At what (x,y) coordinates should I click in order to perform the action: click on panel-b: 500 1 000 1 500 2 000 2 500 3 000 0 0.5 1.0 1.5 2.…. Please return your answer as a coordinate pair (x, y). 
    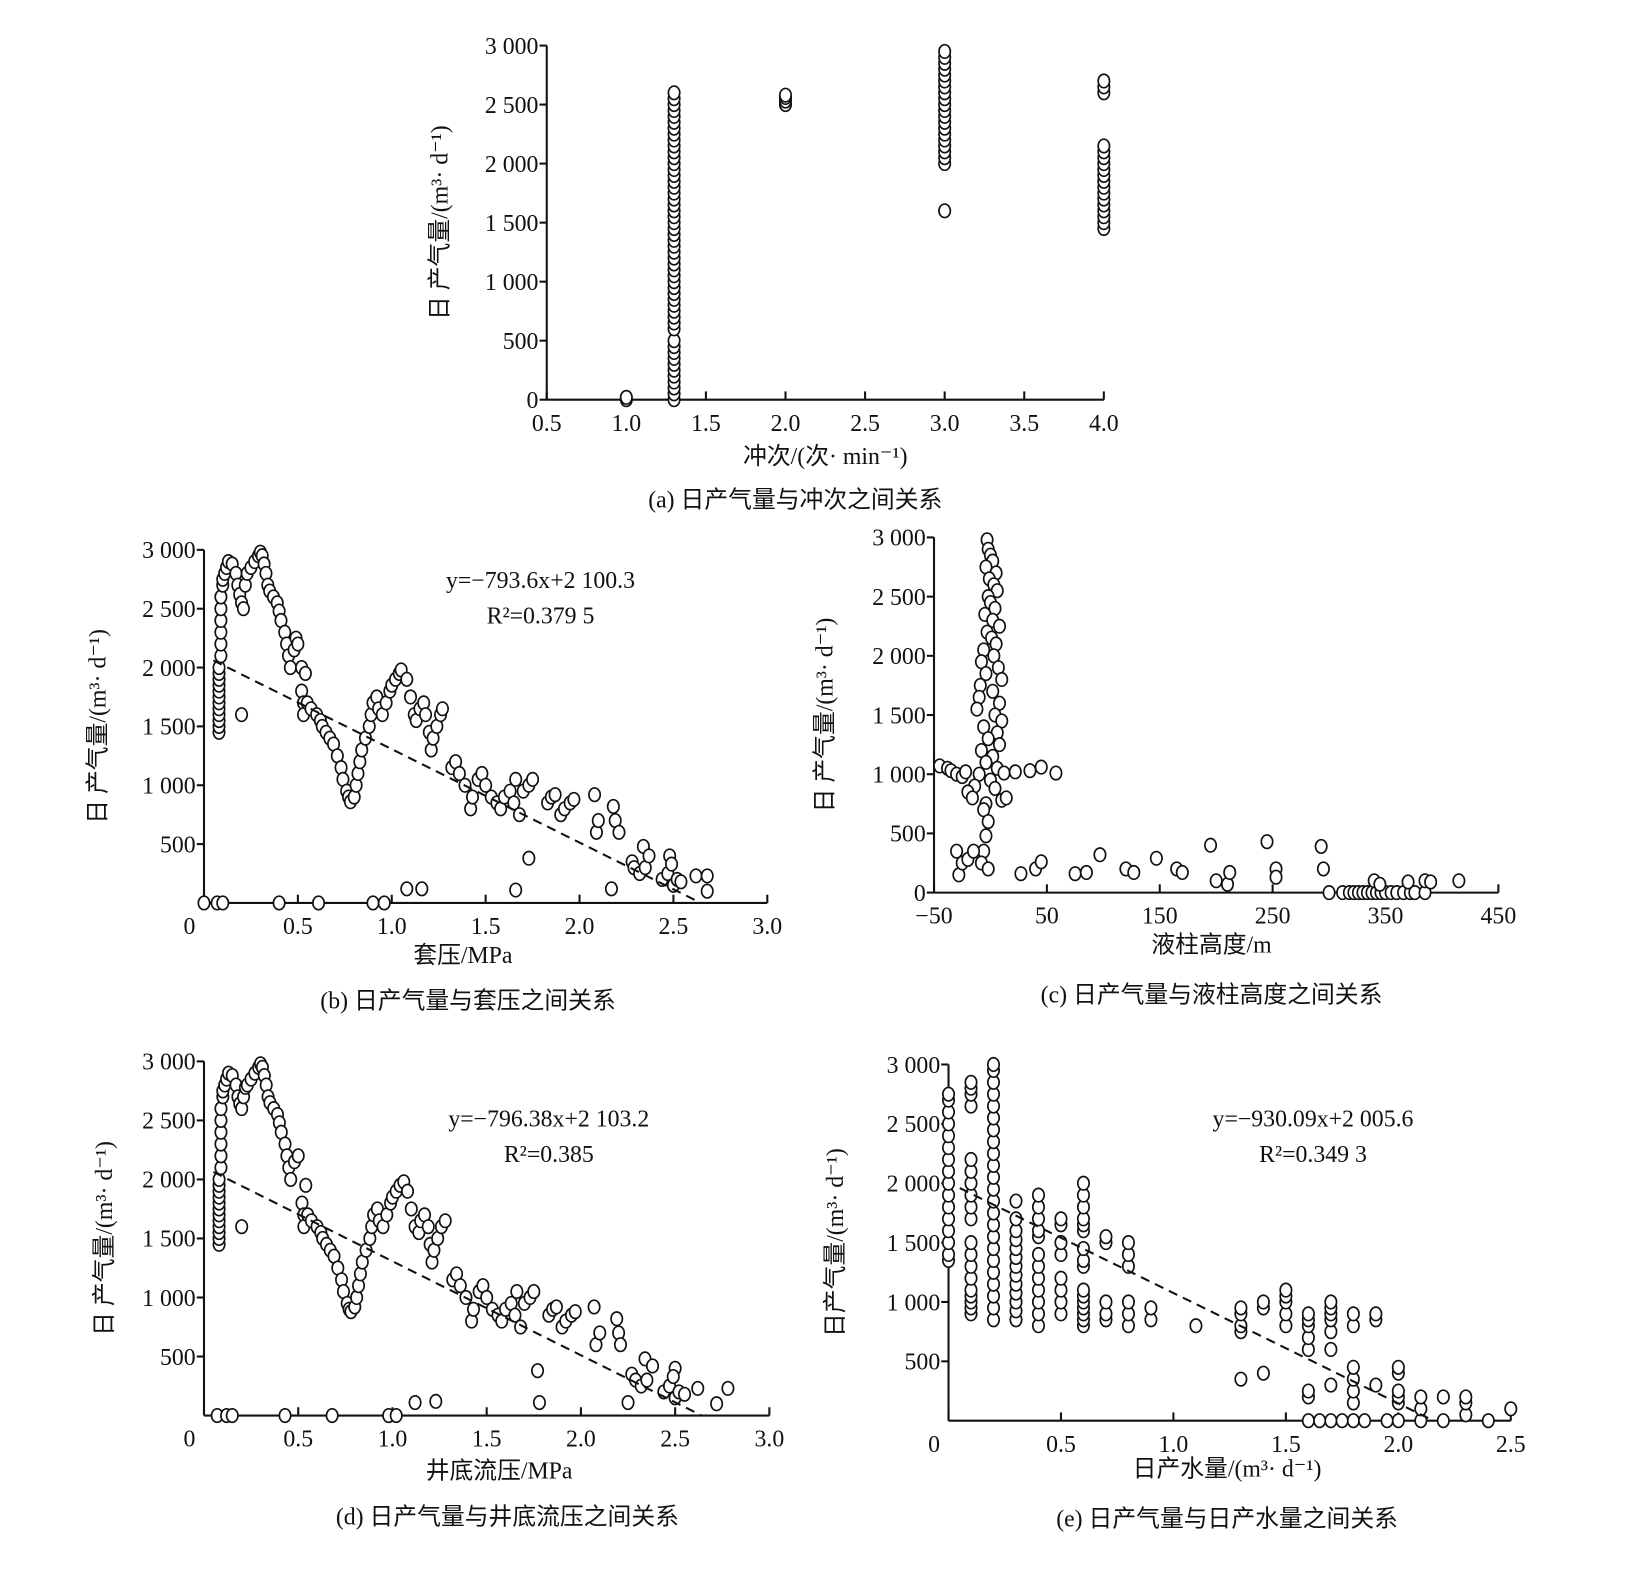
    Looking at the image, I should click on (434, 776).